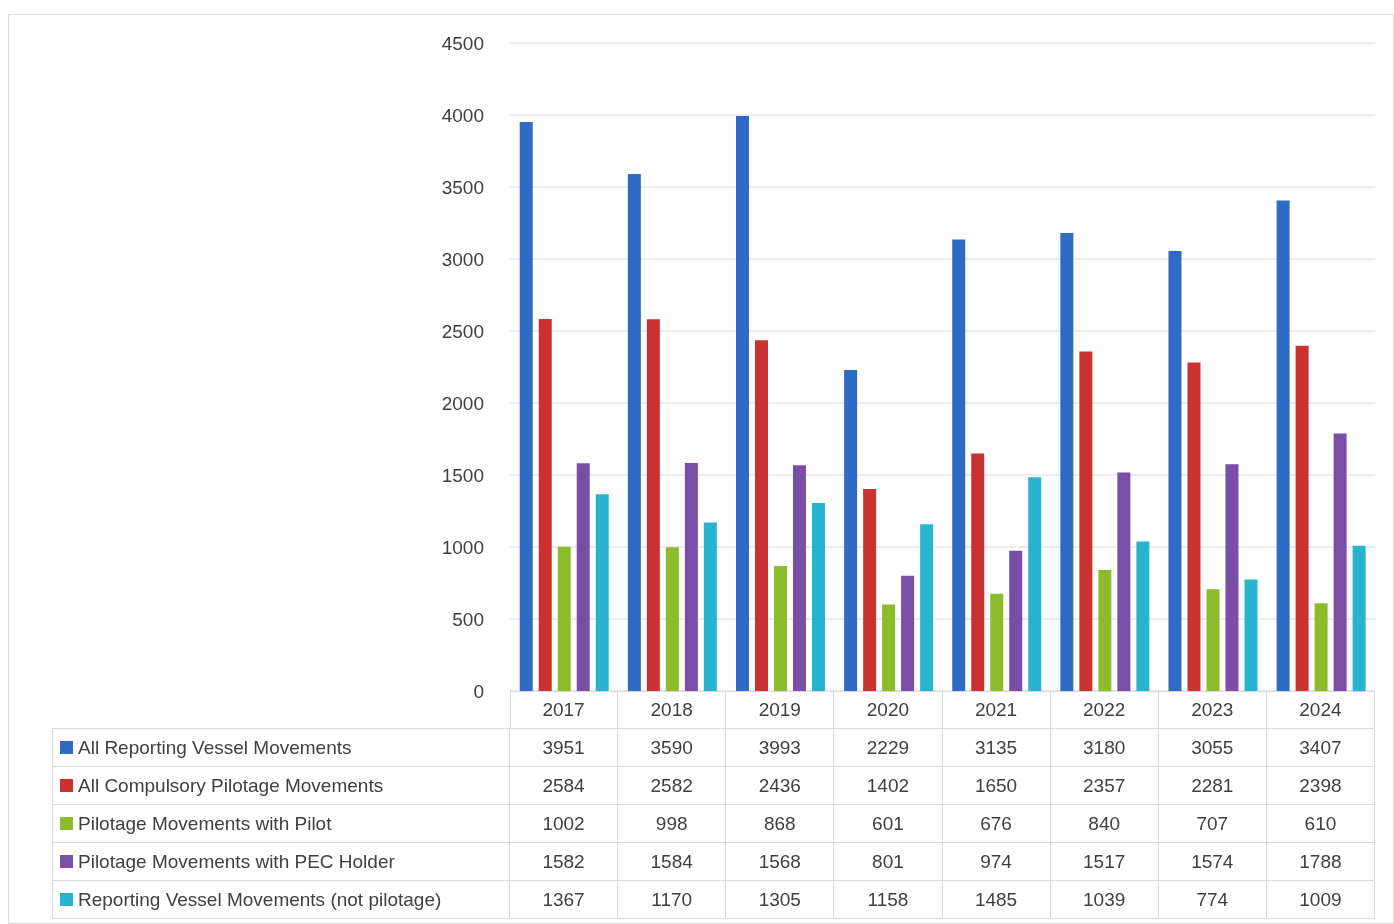 The image size is (1394, 924). Describe the element at coordinates (888, 824) in the screenshot. I see `data-label: 601` at that location.